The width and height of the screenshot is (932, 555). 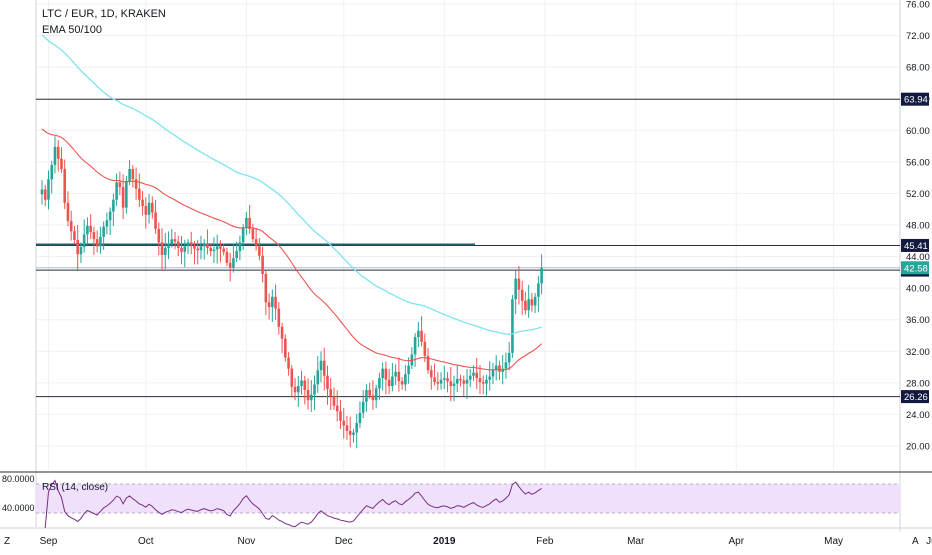 What do you see at coordinates (915, 541) in the screenshot?
I see `auto-button: A` at bounding box center [915, 541].